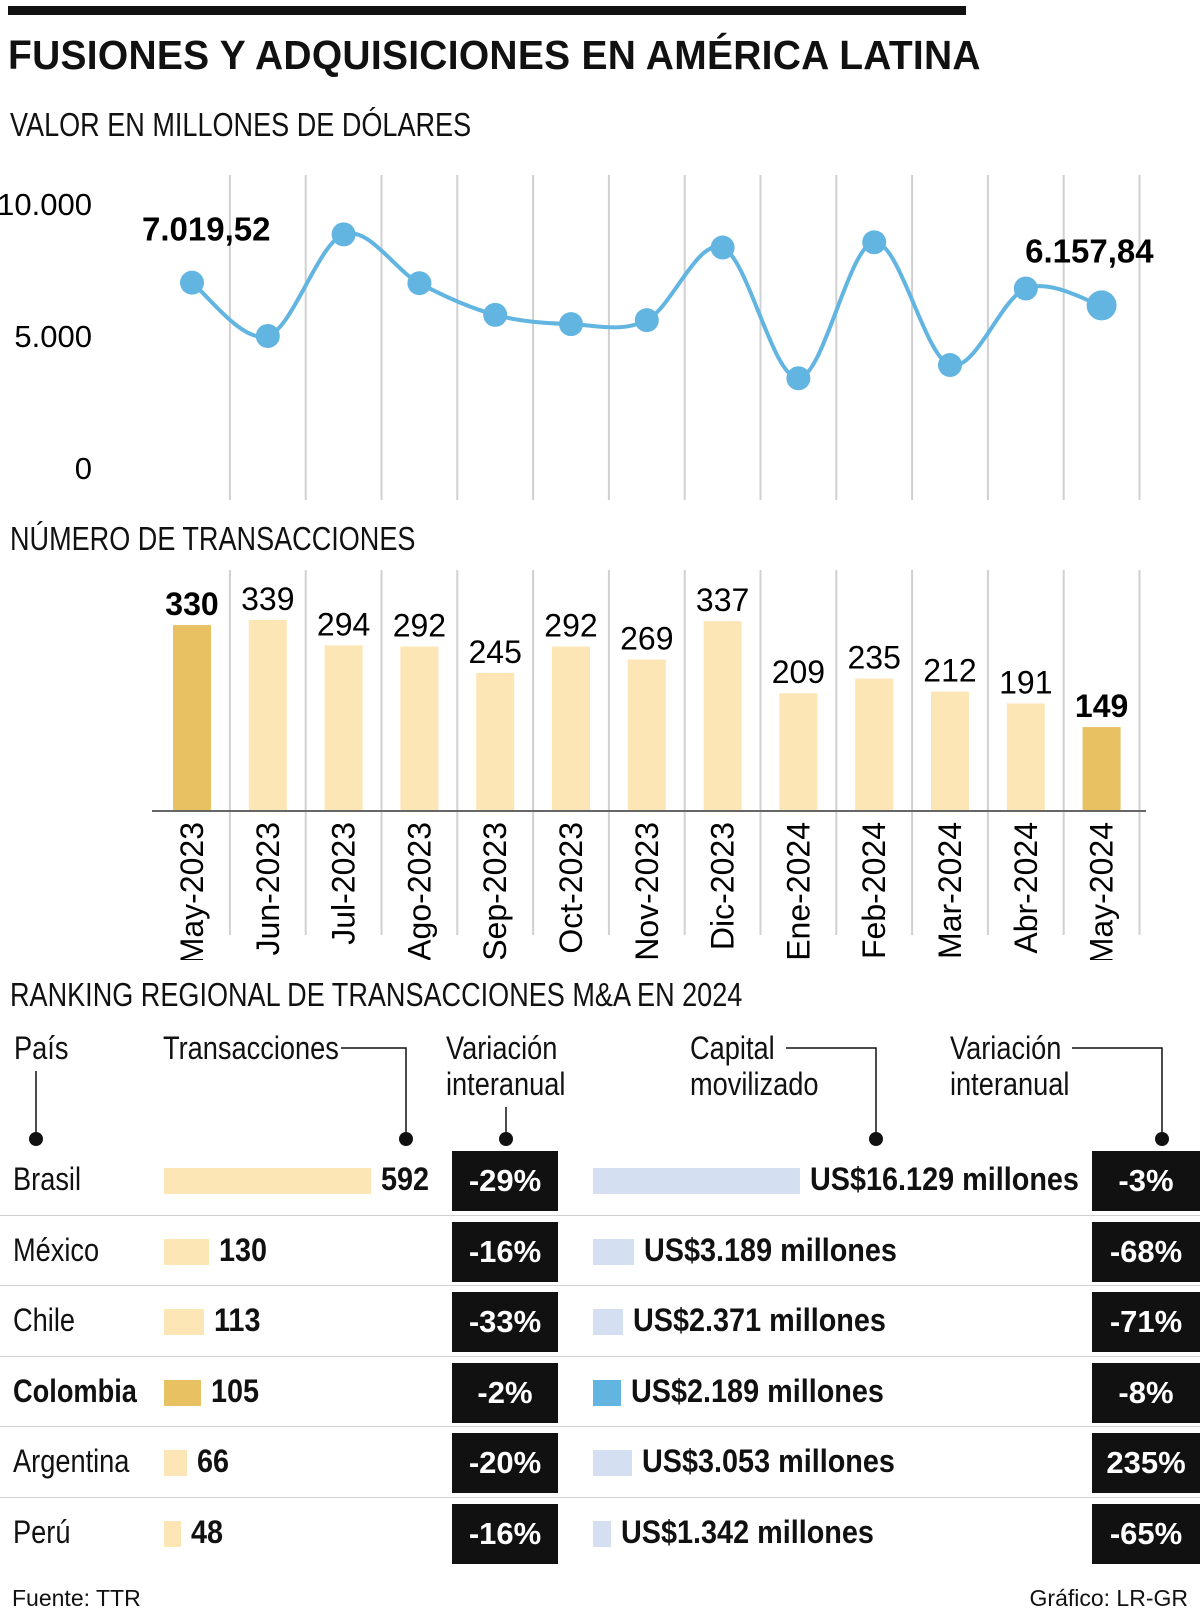  I want to click on x-tick-label: Jun-2023, so click(268, 888).